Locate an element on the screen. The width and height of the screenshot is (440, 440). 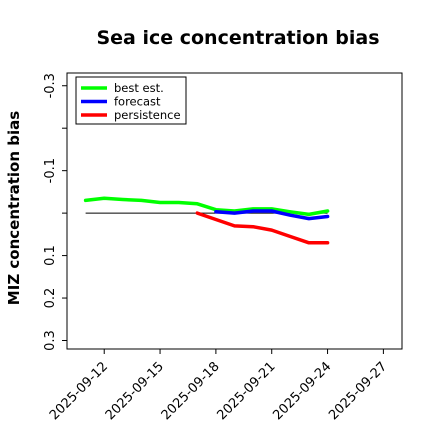
y-tick-label: 0.3 is located at coordinates (50, 340).